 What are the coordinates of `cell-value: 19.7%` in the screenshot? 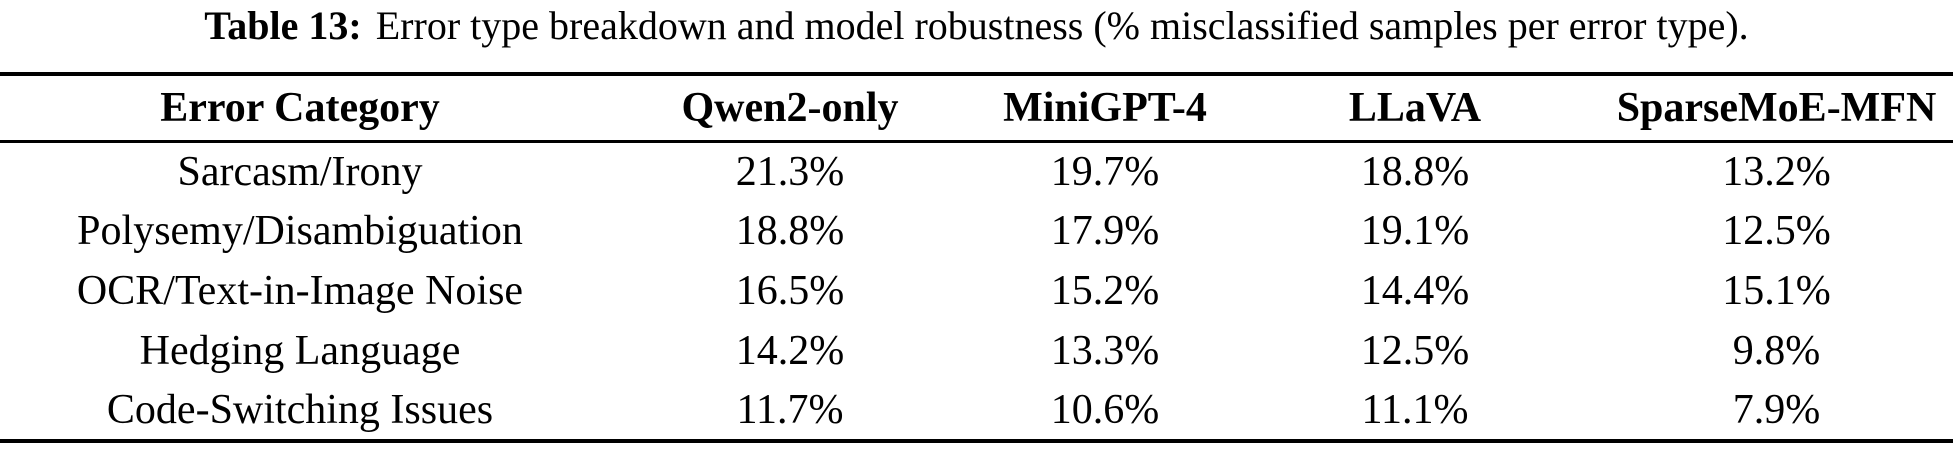 It's located at (1105, 171).